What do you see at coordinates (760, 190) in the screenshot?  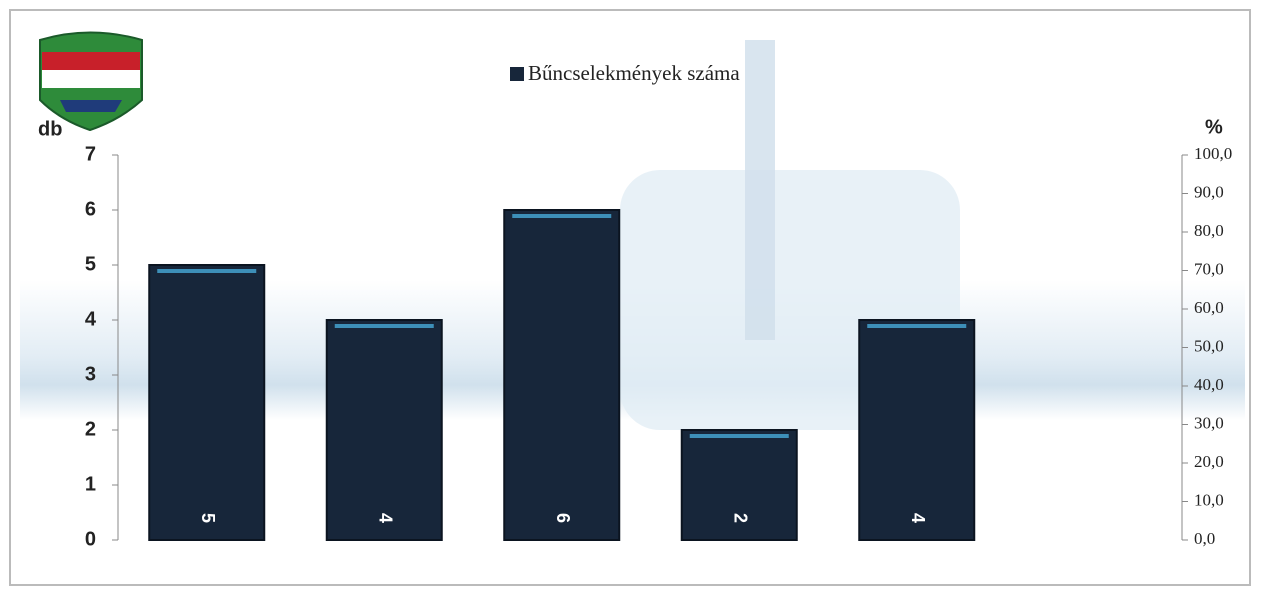 I see `background-tower` at bounding box center [760, 190].